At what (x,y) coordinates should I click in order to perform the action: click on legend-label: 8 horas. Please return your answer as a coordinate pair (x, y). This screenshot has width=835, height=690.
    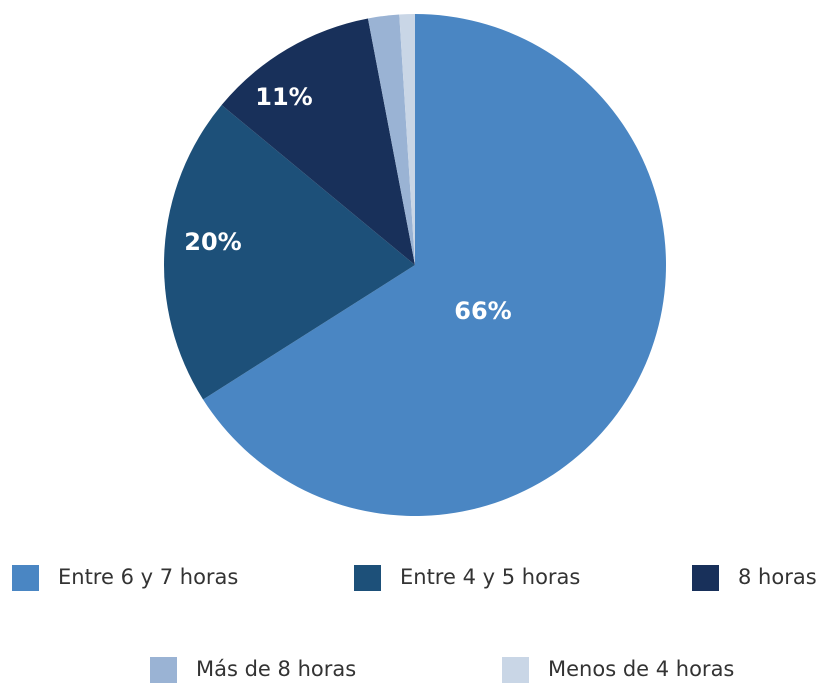
    Looking at the image, I should click on (777, 577).